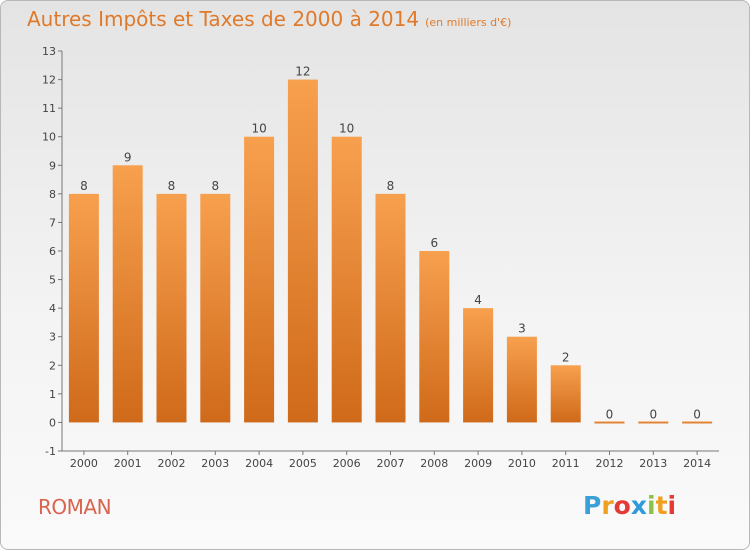 The height and width of the screenshot is (550, 750). Describe the element at coordinates (622, 505) in the screenshot. I see `logo-letter: o` at that location.